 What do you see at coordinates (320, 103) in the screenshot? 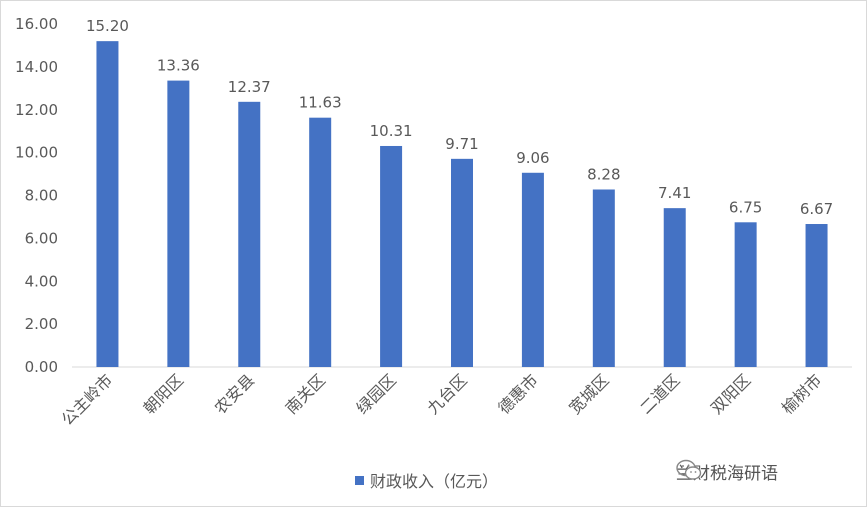
I see `data-label: 11.63` at bounding box center [320, 103].